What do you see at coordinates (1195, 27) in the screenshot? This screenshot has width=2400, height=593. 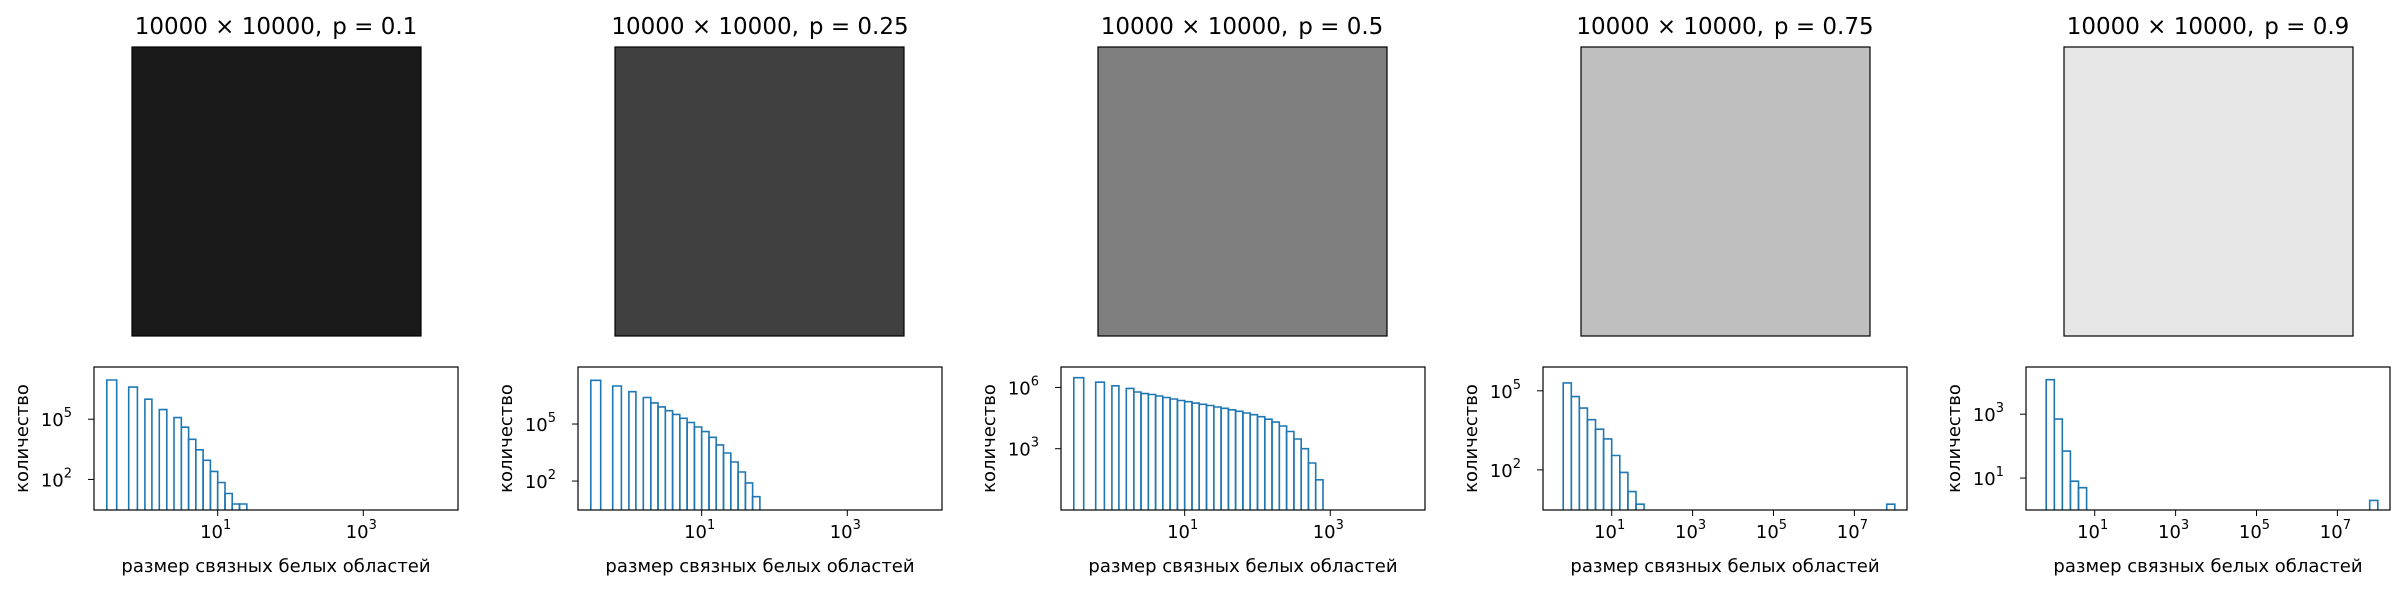 I see `panel-title-dims: 10000 × 10000,` at bounding box center [1195, 27].